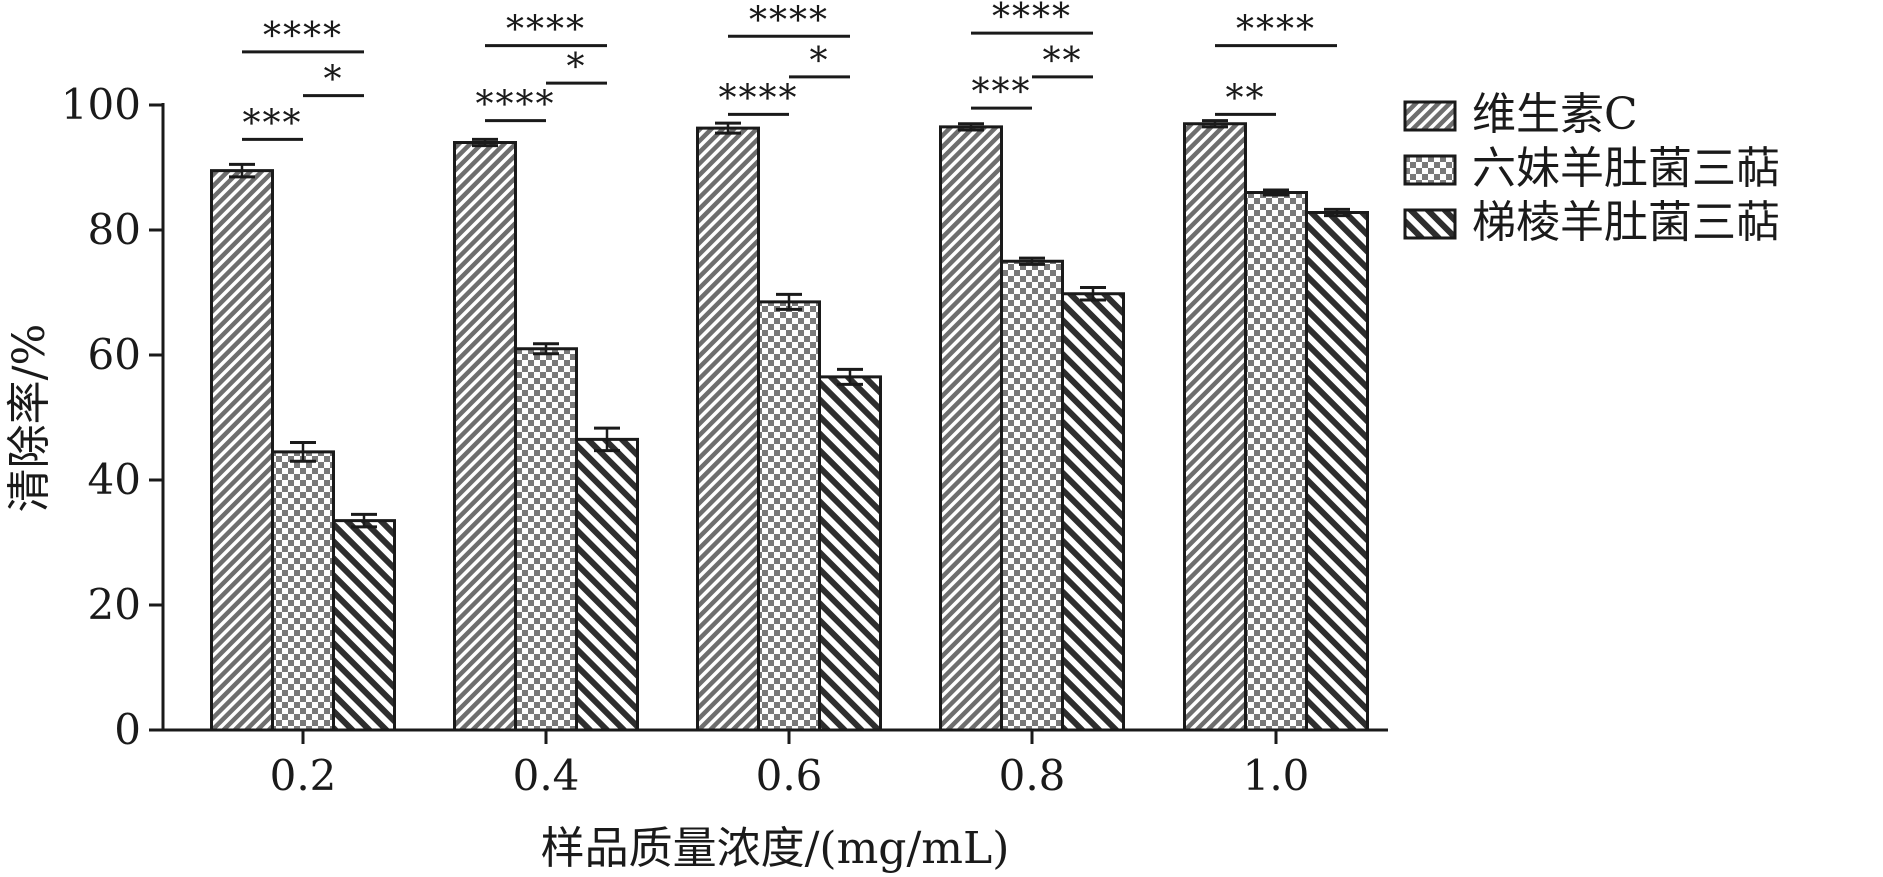 This screenshot has height=877, width=1883. Describe the element at coordinates (775, 848) in the screenshot. I see `x-axis-title: 样品质量浓度/(mg/mL)` at that location.